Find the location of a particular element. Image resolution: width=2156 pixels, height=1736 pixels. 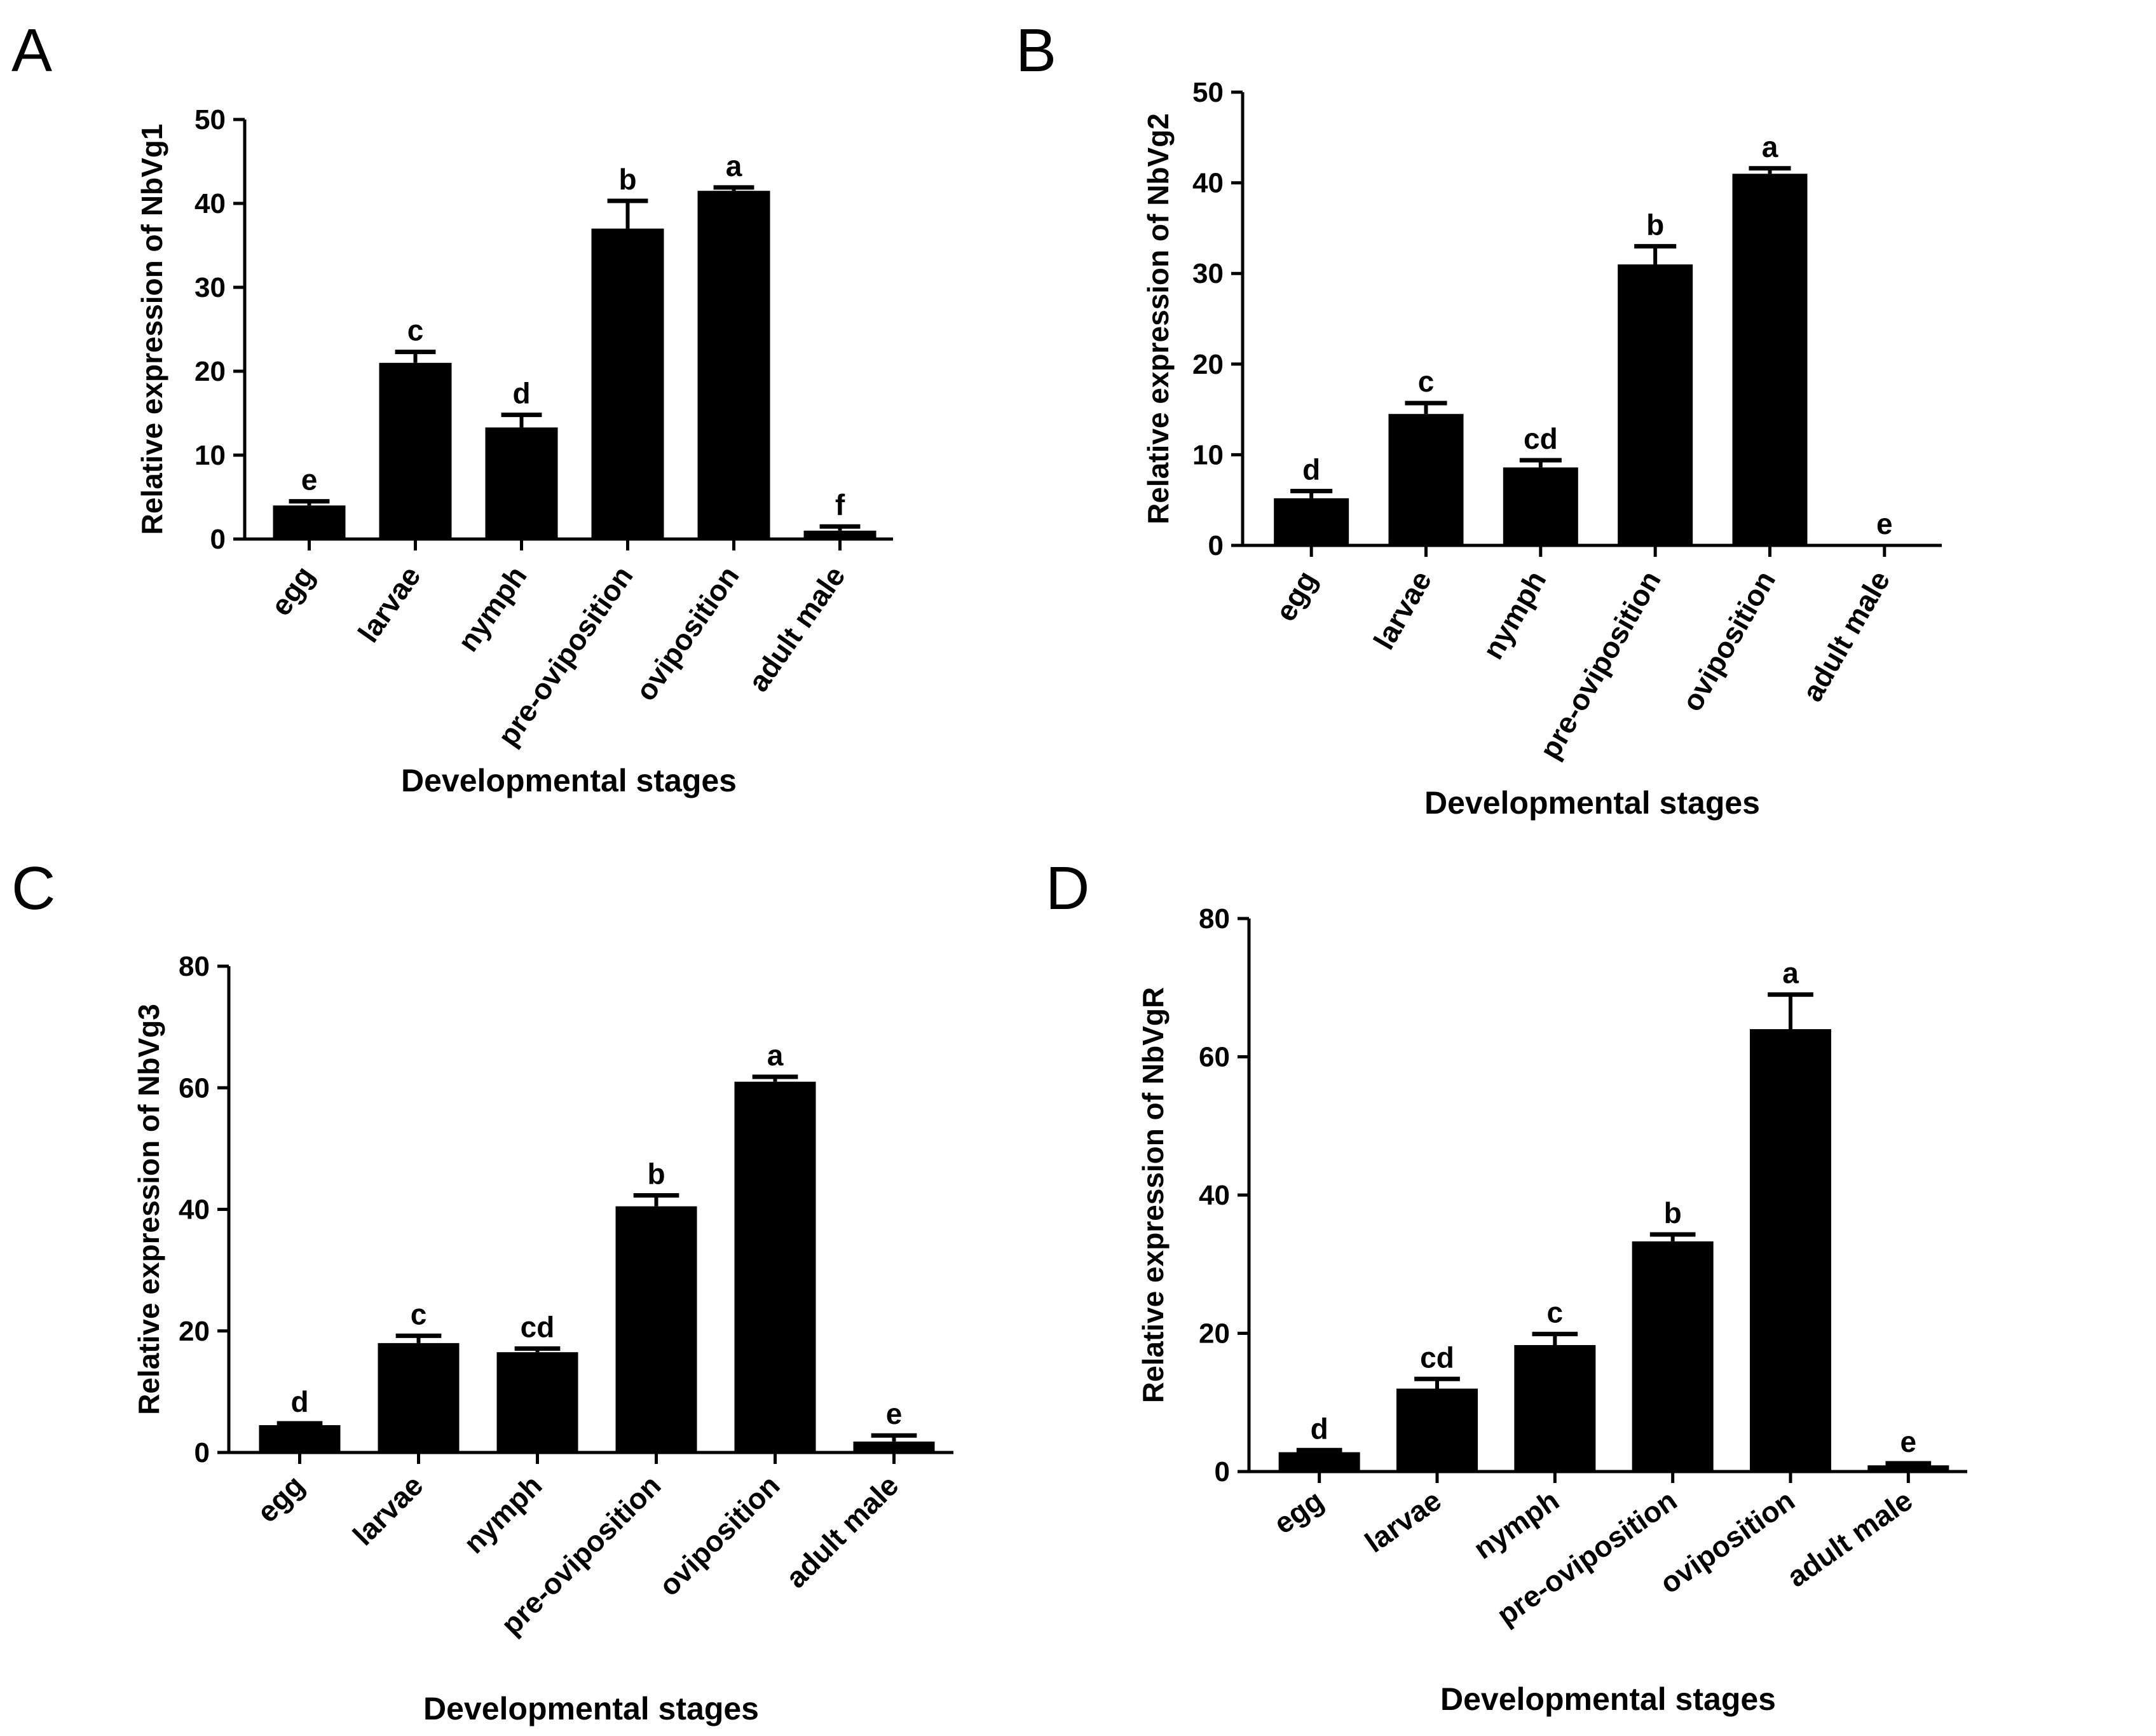

panel-letter: C is located at coordinates (33, 888).